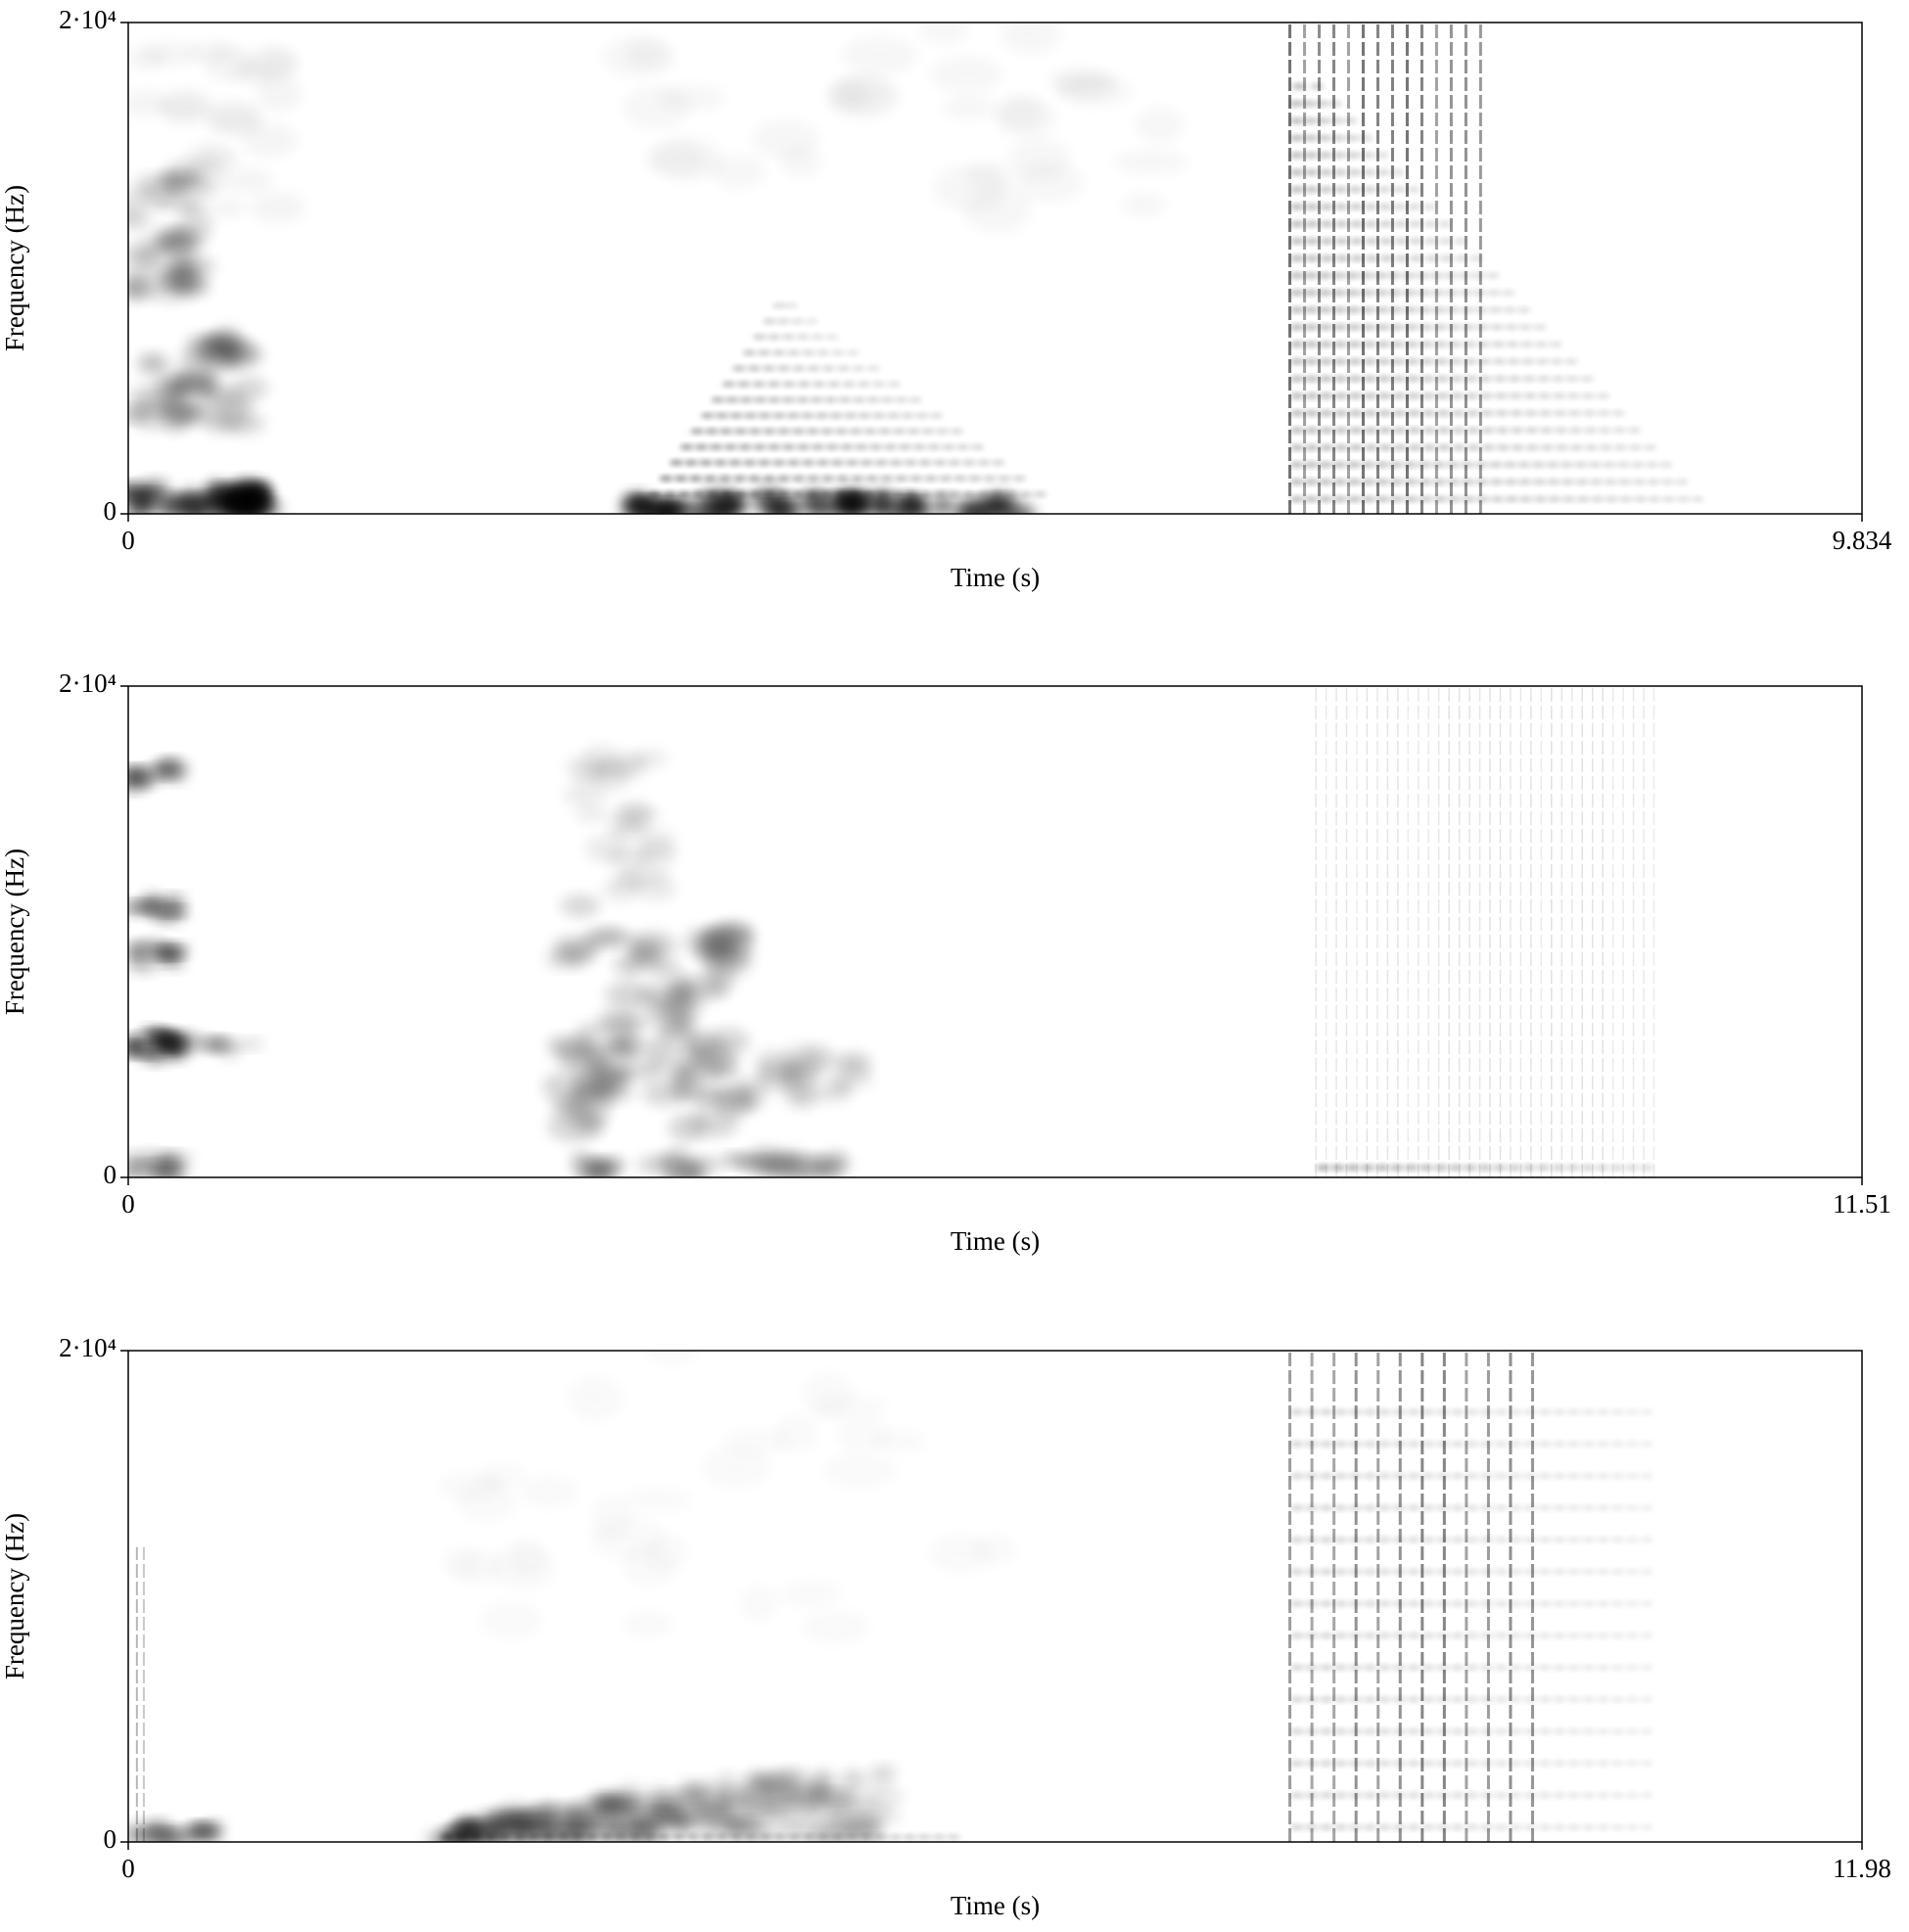 The image size is (1909, 1932). I want to click on y-axis-label: Frequency (Hz), so click(15, 932).